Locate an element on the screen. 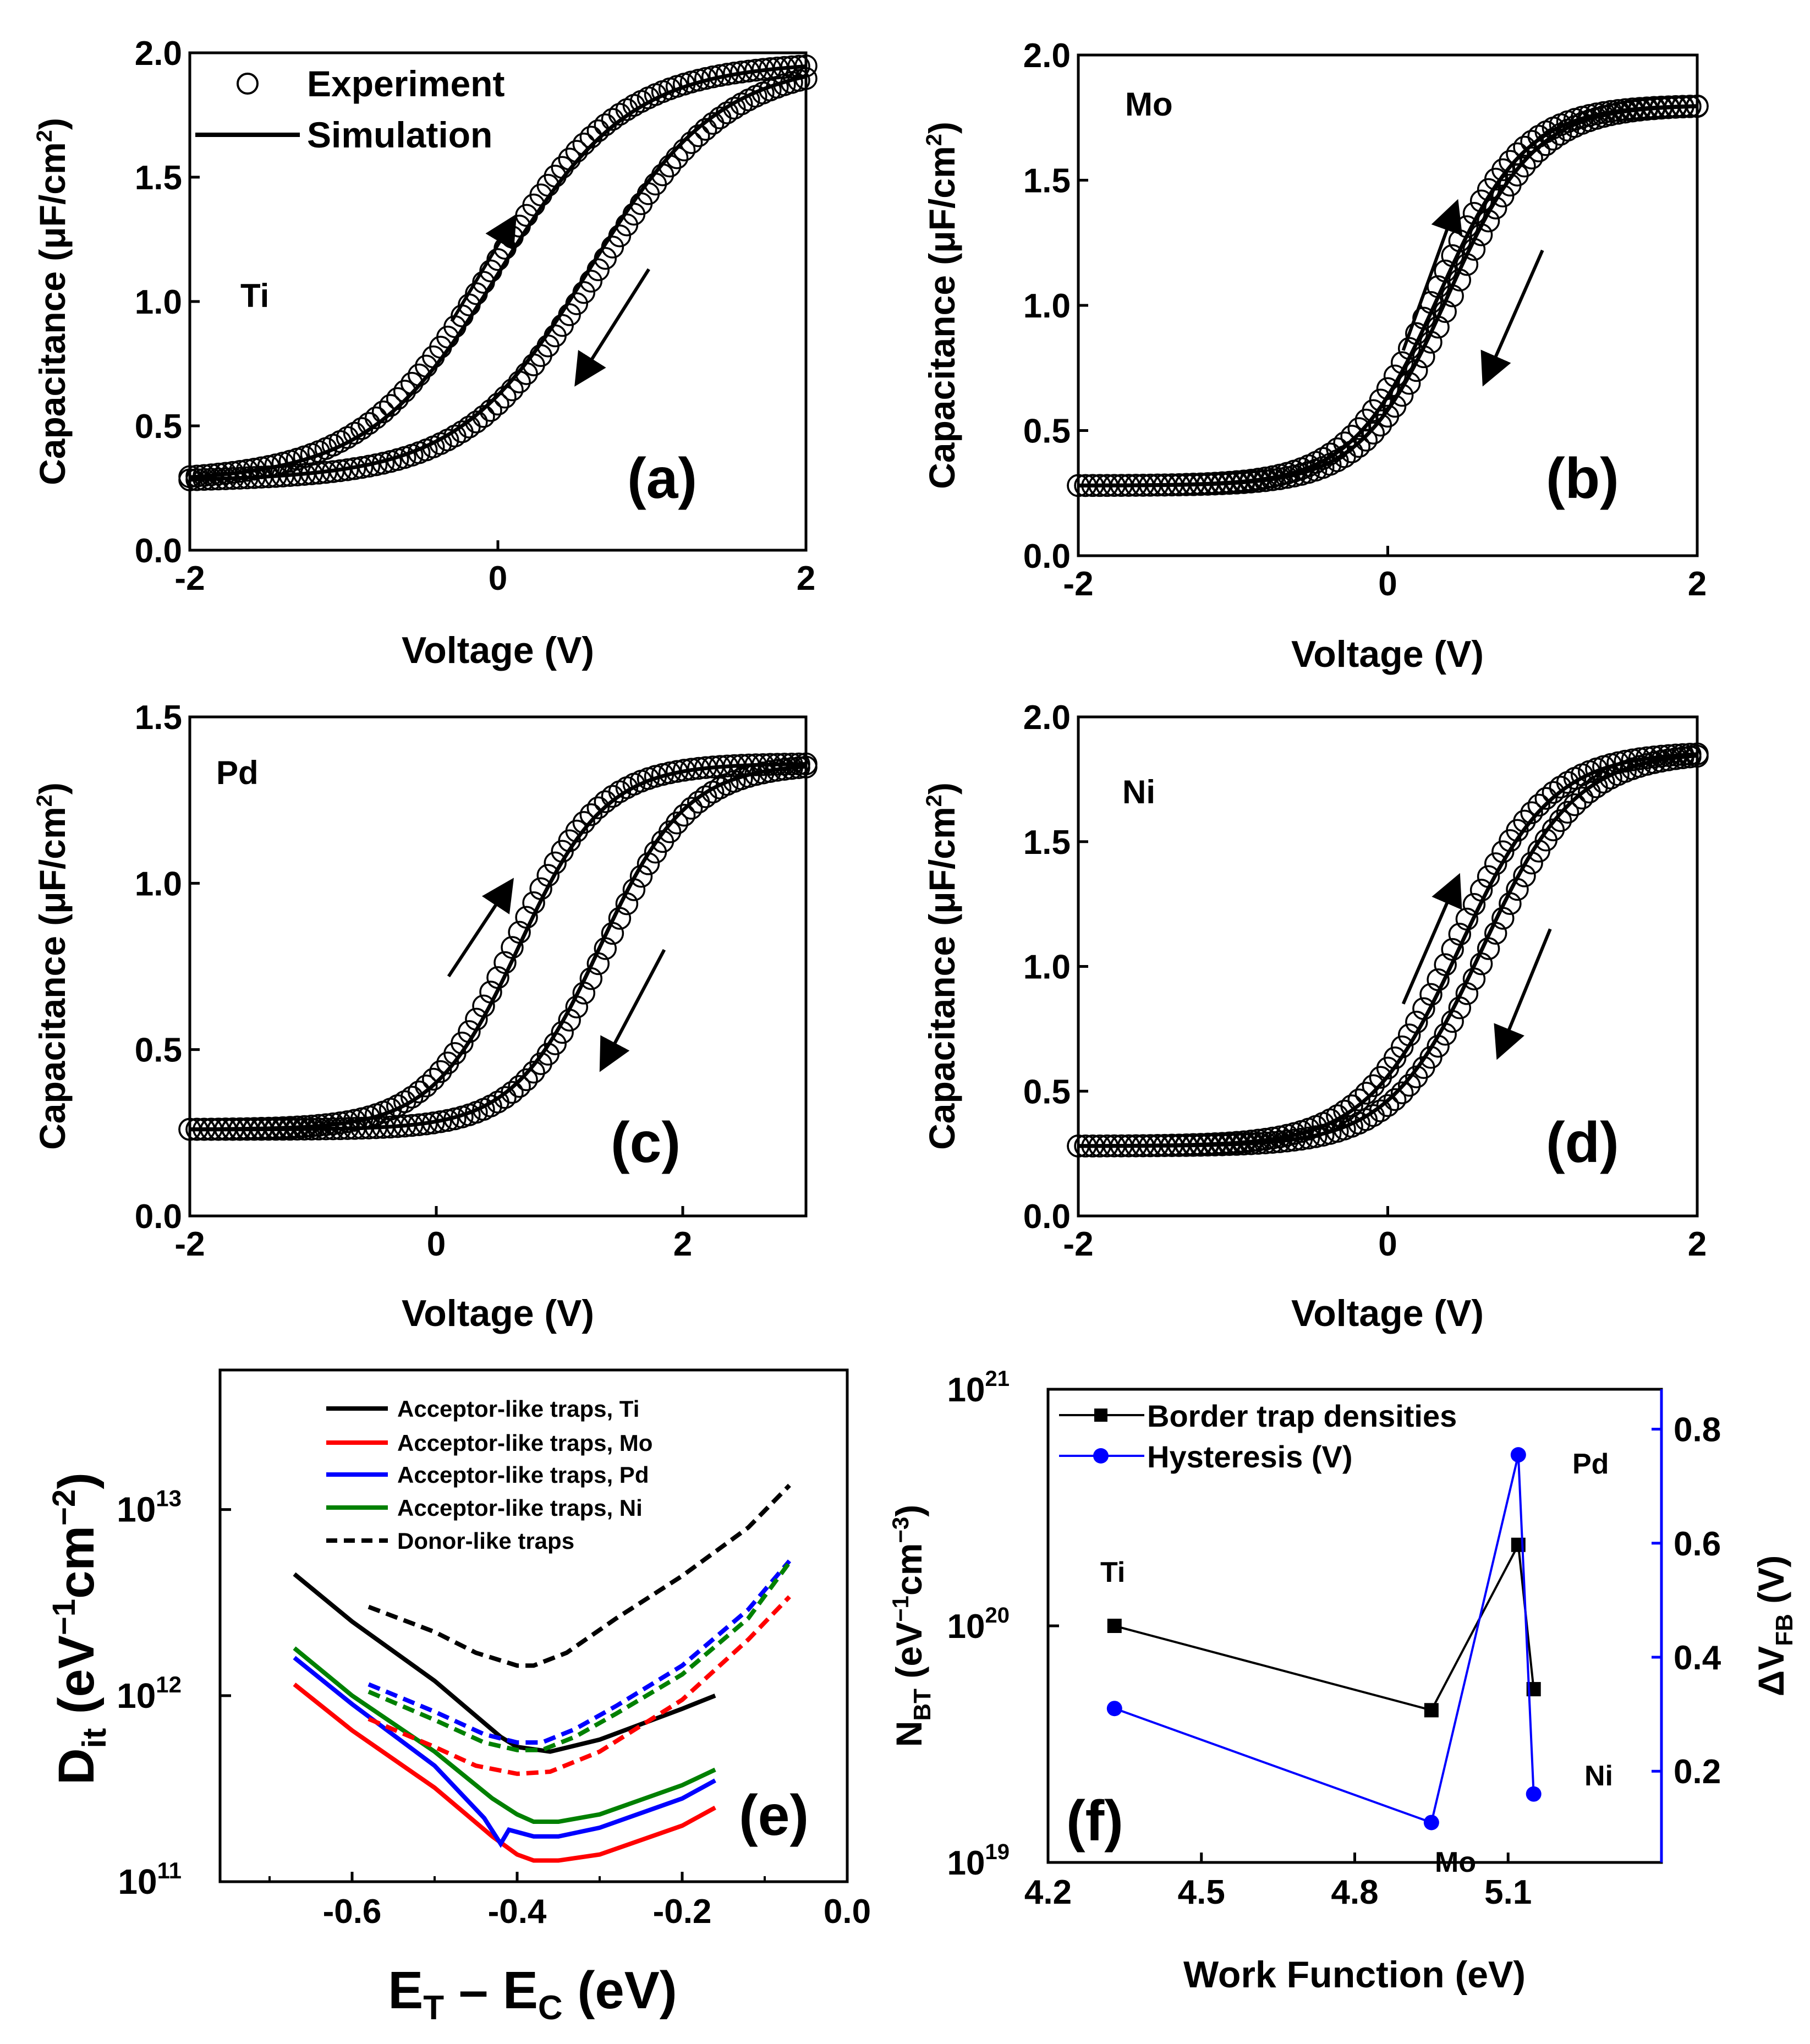 The width and height of the screenshot is (1810, 2044). x-axis-label: ET – EC (eV) is located at coordinates (532, 1994).